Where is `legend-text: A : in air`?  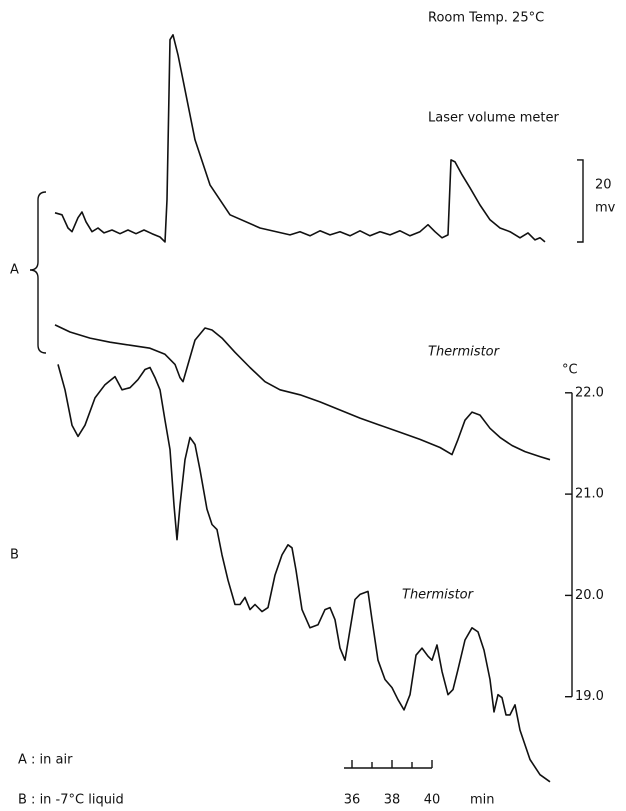 legend-text: A : in air is located at coordinates (45, 760).